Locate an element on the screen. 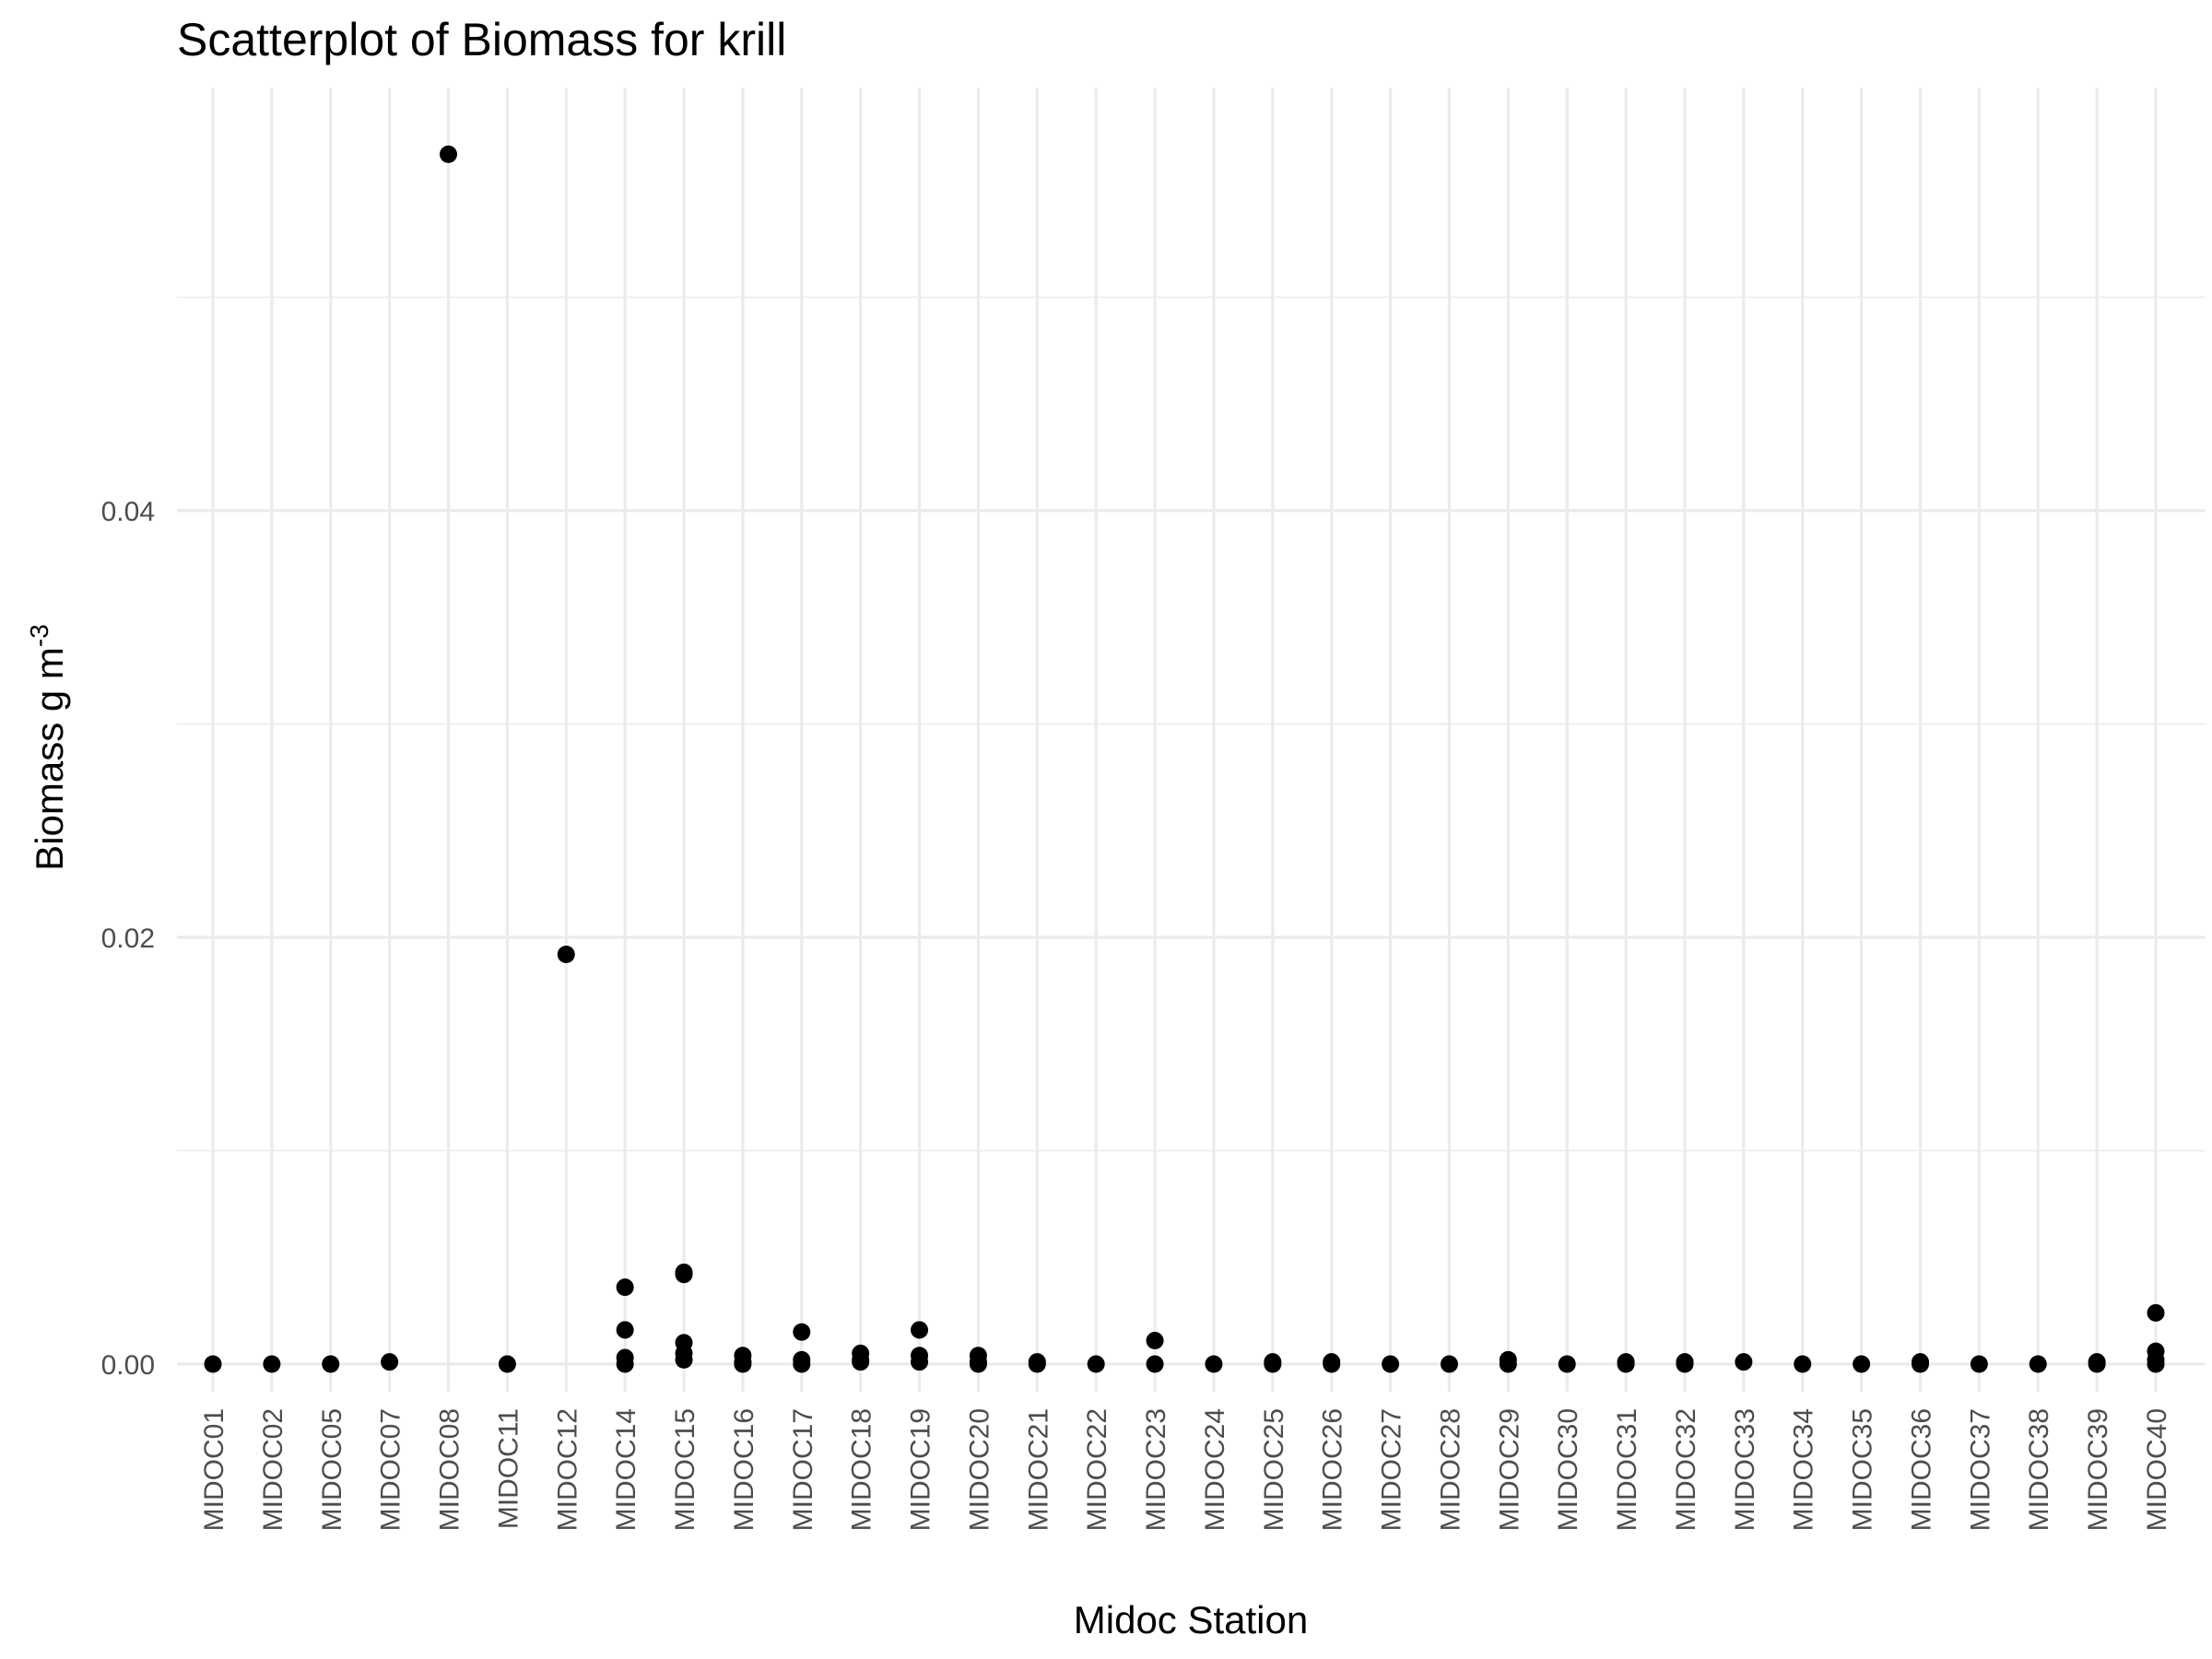  x-tick-label: MIDOC31 is located at coordinates (1627, 1469).